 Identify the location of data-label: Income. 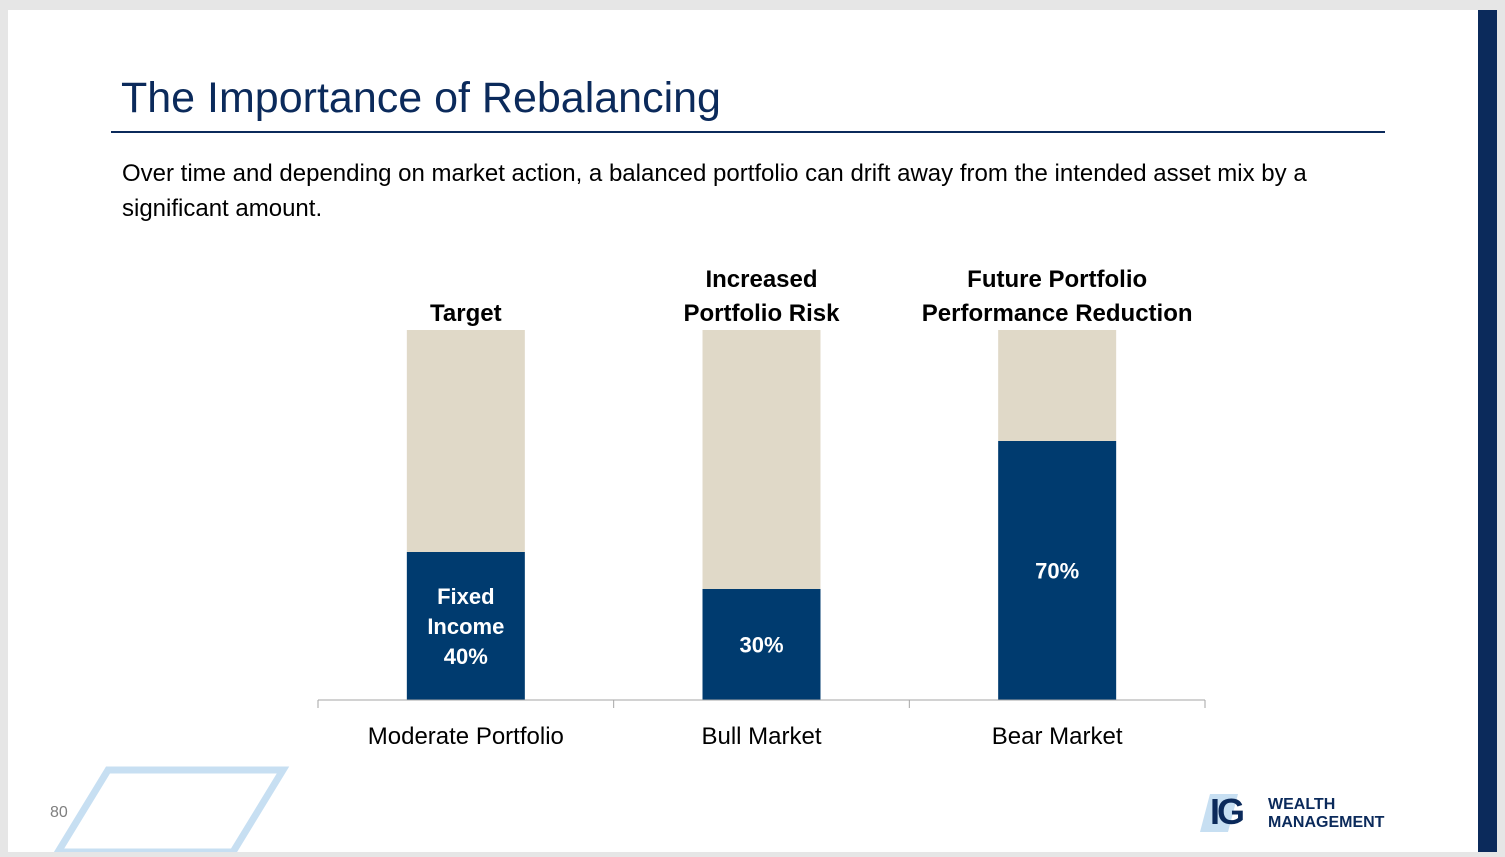
(465, 626).